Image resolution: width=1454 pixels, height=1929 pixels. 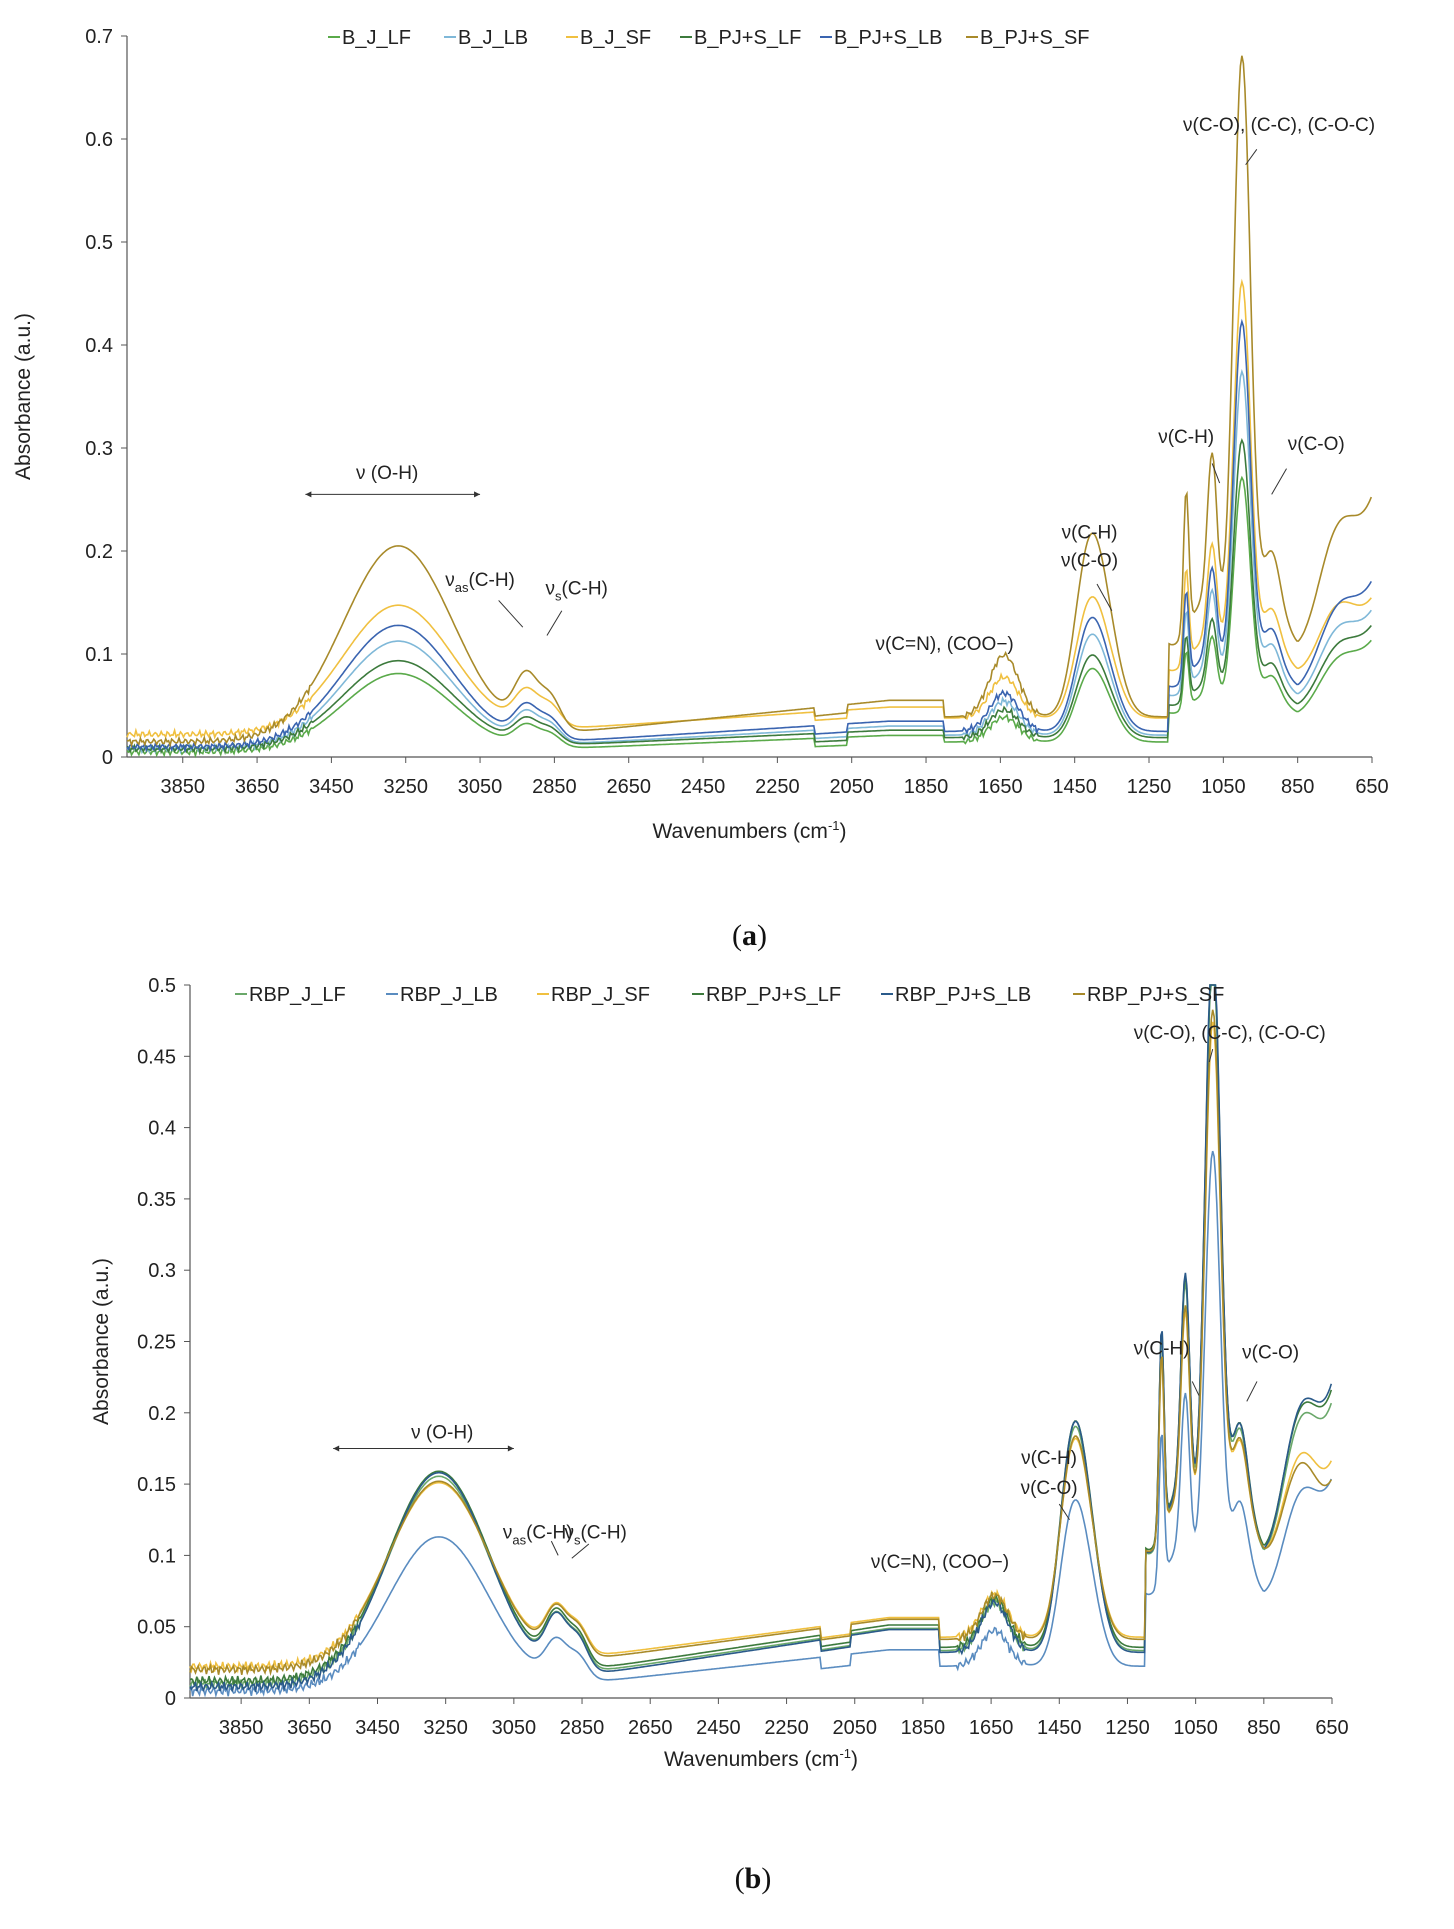 I want to click on x-tick-label: 1650, so click(x=1000, y=787).